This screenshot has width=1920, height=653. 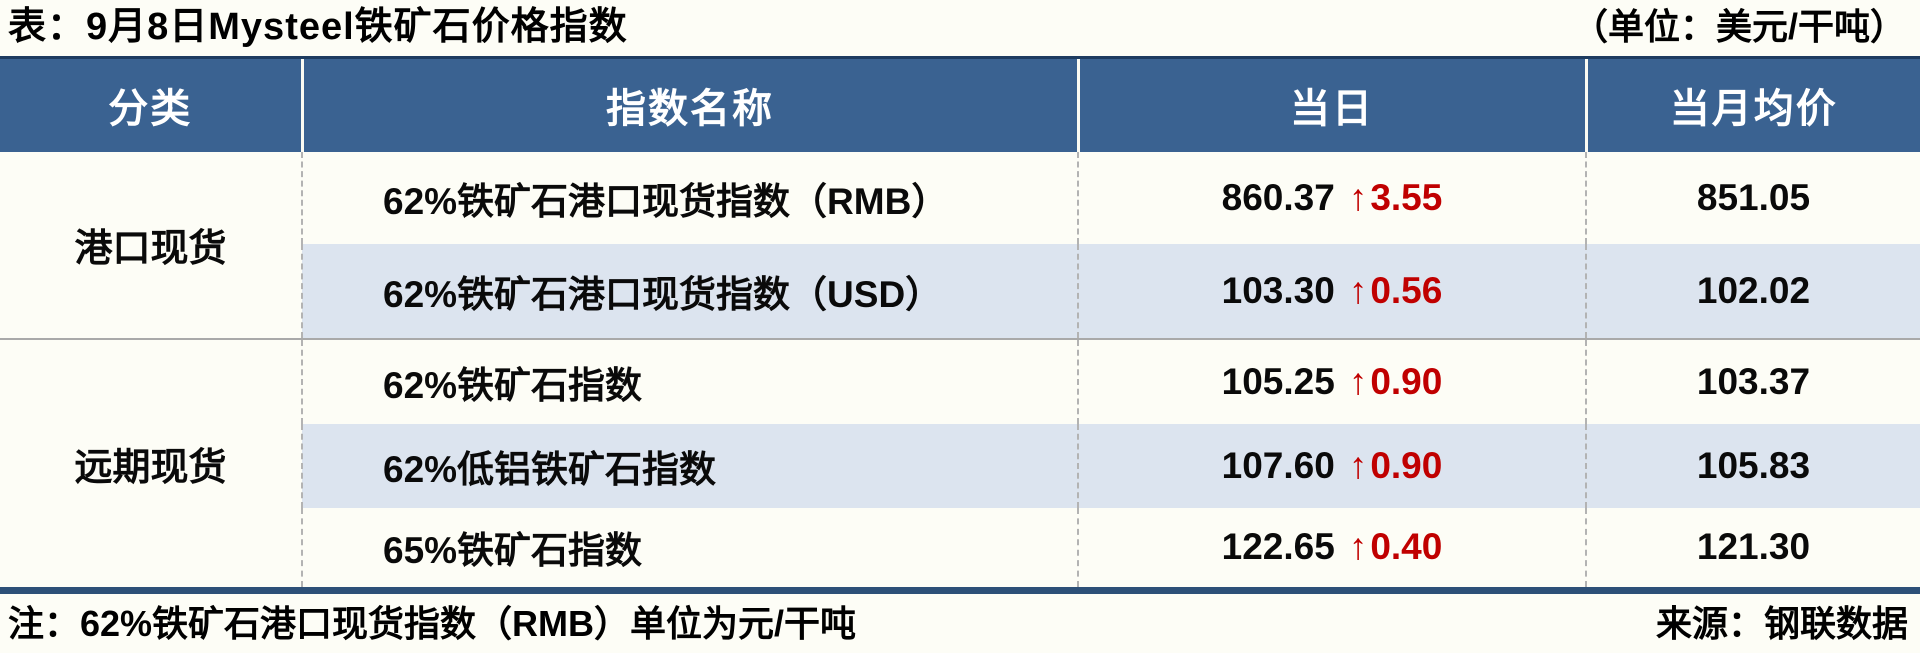 What do you see at coordinates (1278, 290) in the screenshot?
I see `daily-value: 103.30` at bounding box center [1278, 290].